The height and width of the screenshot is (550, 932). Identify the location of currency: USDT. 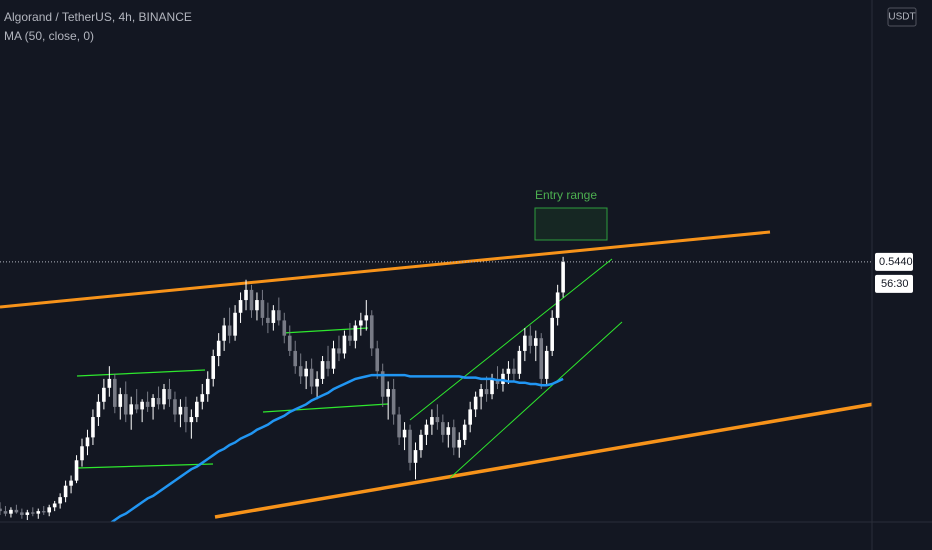
(901, 17).